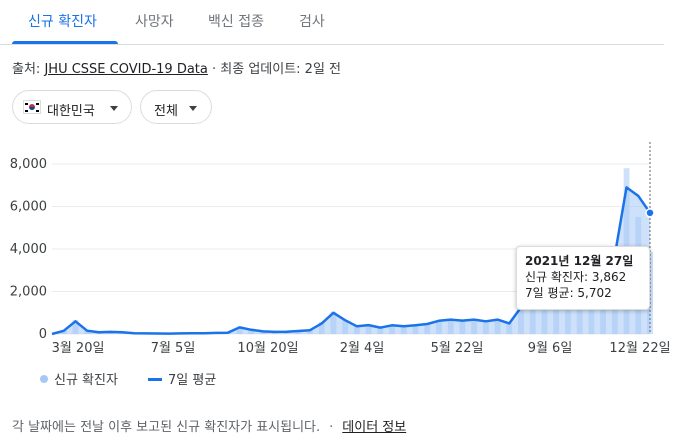 The image size is (700, 448). I want to click on last-updated: · 최종 업데이트: 2일 전, so click(277, 69).